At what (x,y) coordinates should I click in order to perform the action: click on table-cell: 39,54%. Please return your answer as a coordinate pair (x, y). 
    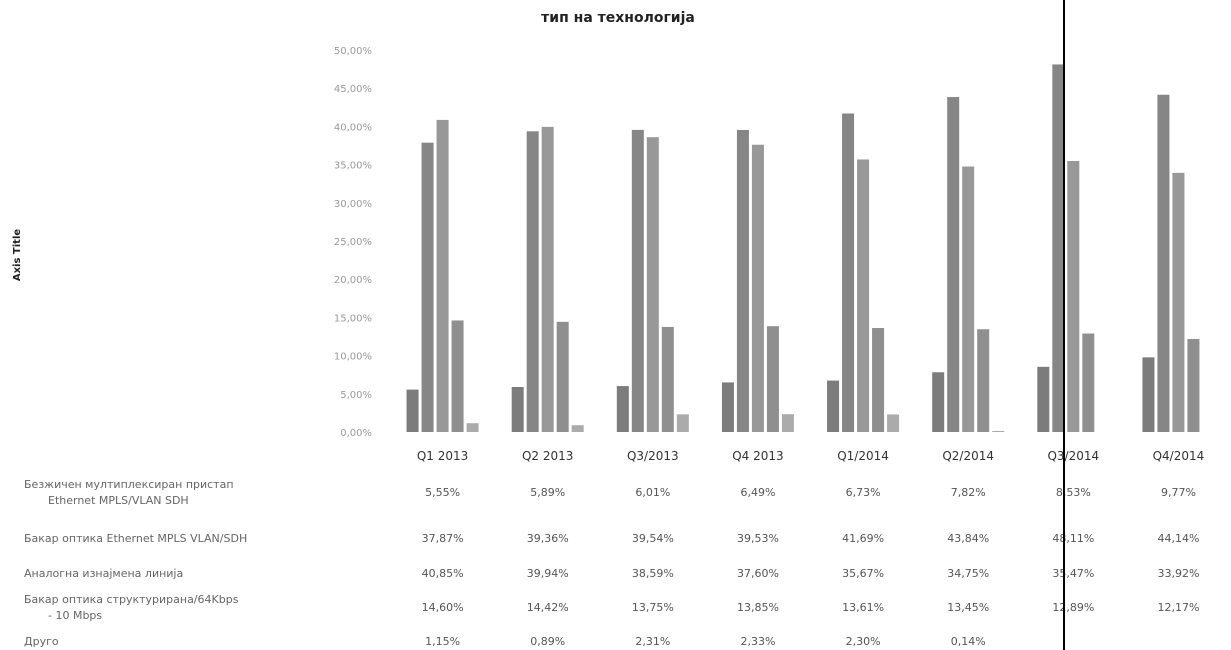
    Looking at the image, I should click on (653, 538).